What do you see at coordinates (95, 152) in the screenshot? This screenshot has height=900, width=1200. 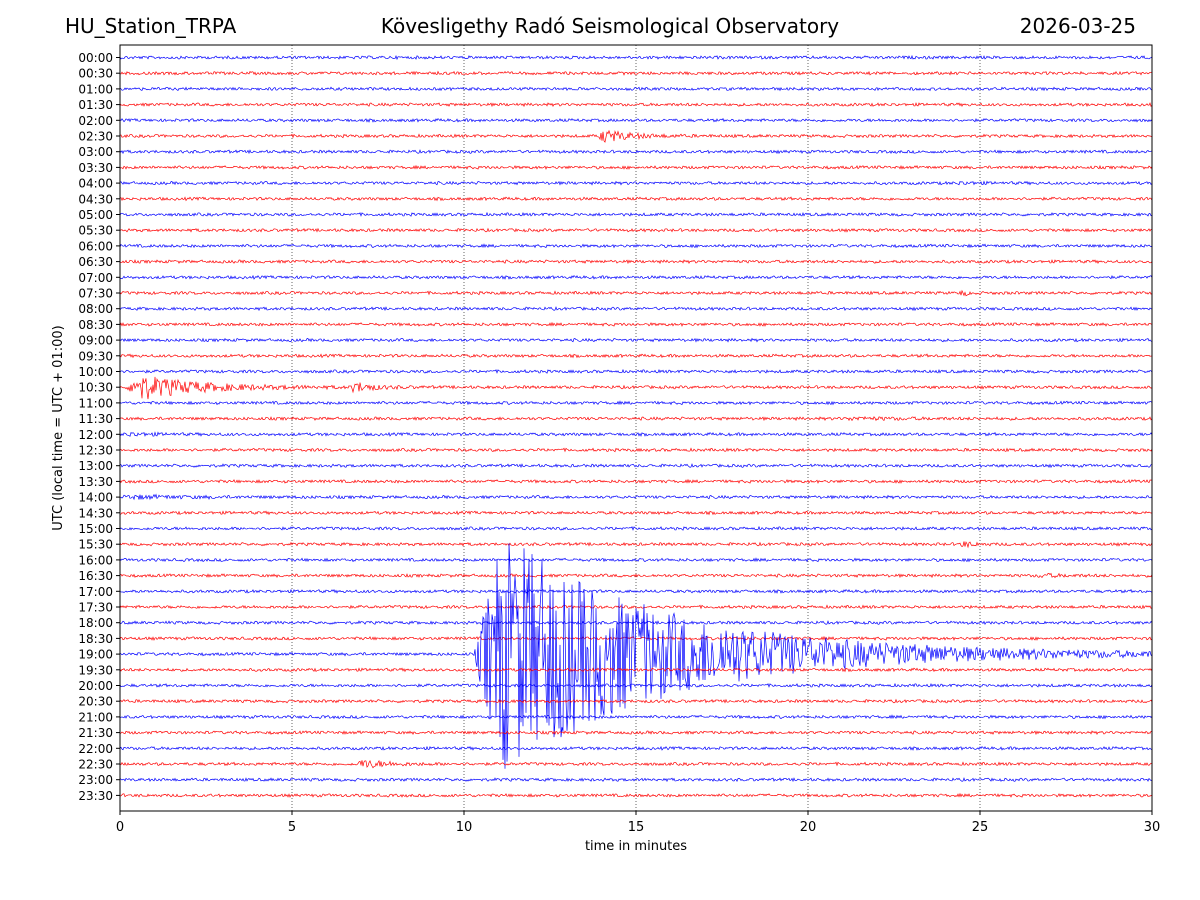 I see `y-tick-label: 03:00` at bounding box center [95, 152].